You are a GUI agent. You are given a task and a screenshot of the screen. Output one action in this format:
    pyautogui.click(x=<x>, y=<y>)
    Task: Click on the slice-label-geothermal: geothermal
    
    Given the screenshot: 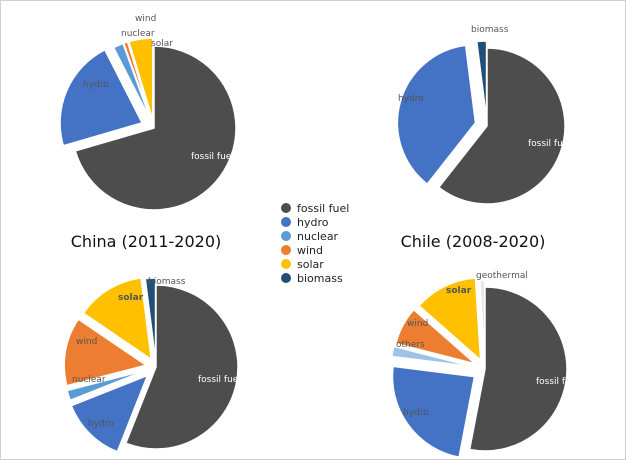 What is the action you would take?
    pyautogui.click(x=502, y=276)
    